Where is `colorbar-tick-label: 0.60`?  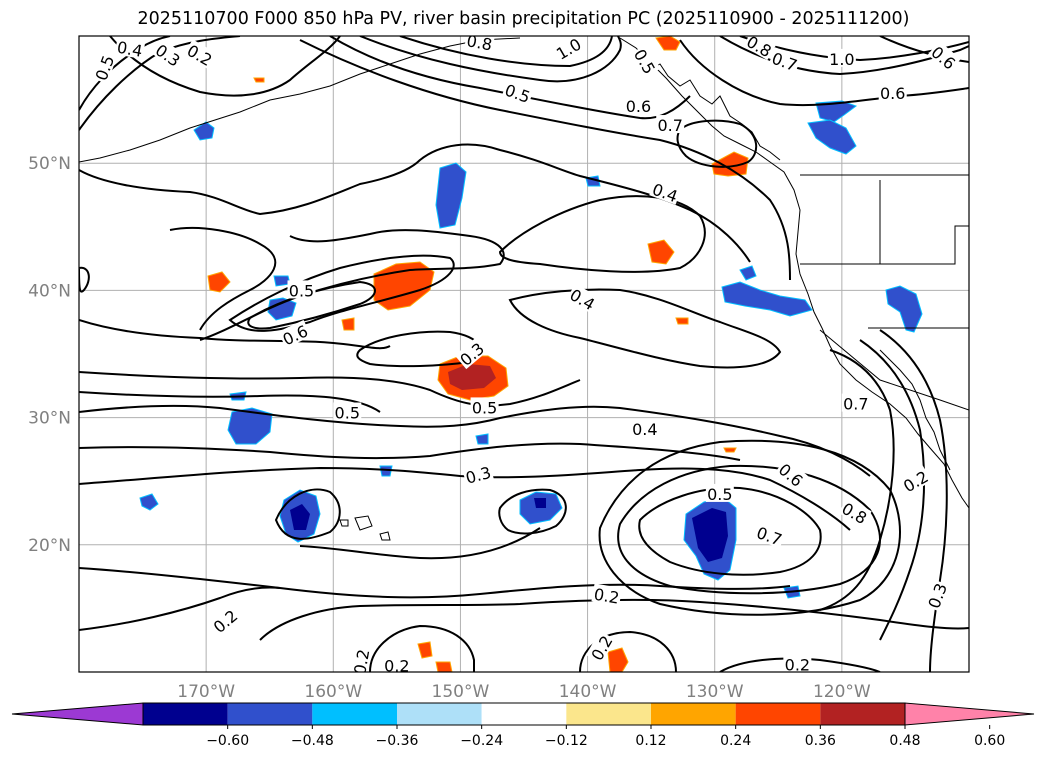
colorbar-tick-label: 0.60 is located at coordinates (989, 741).